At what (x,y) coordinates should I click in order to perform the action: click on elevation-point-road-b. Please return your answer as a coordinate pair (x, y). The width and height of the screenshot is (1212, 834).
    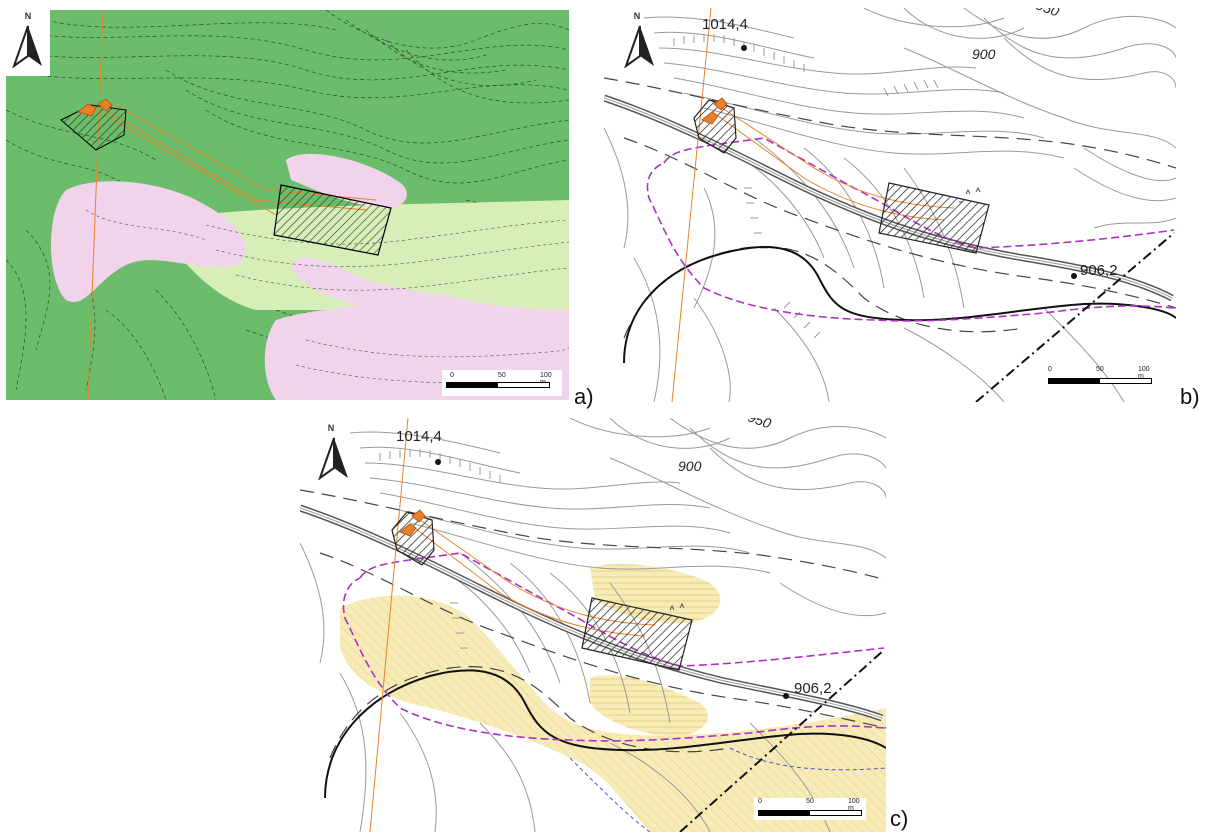
    Looking at the image, I should click on (1074, 276).